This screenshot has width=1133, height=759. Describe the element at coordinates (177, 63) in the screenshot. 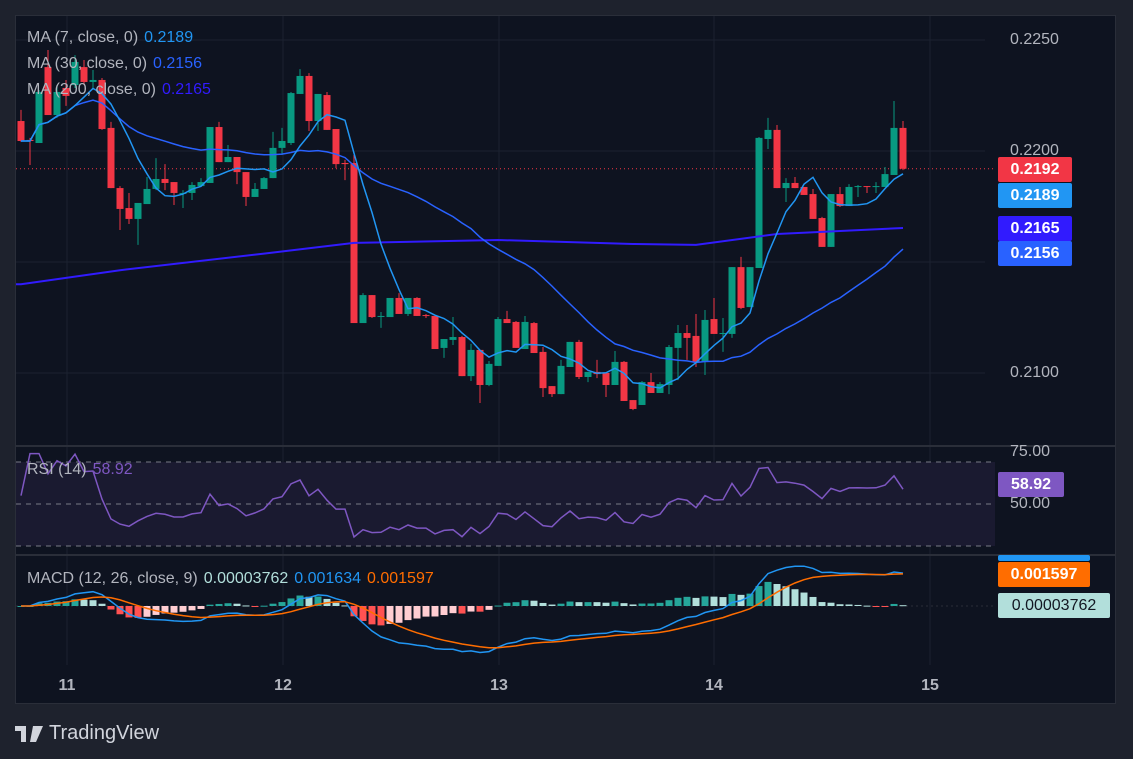

I see `ma30-value: 0.2156` at that location.